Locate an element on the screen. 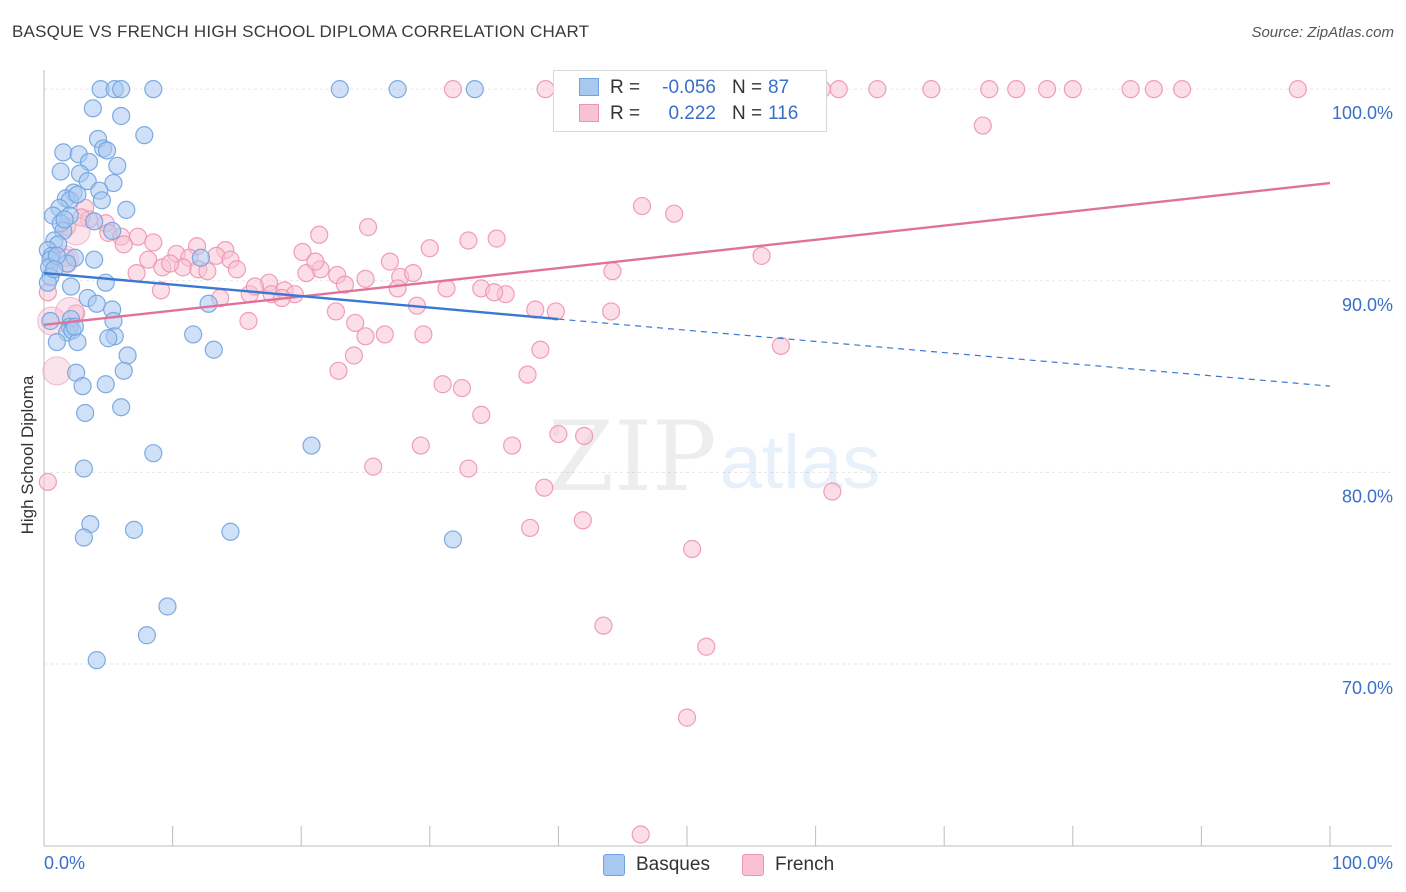 The image size is (1406, 892). basque-trend-extension is located at coordinates (944, 352).